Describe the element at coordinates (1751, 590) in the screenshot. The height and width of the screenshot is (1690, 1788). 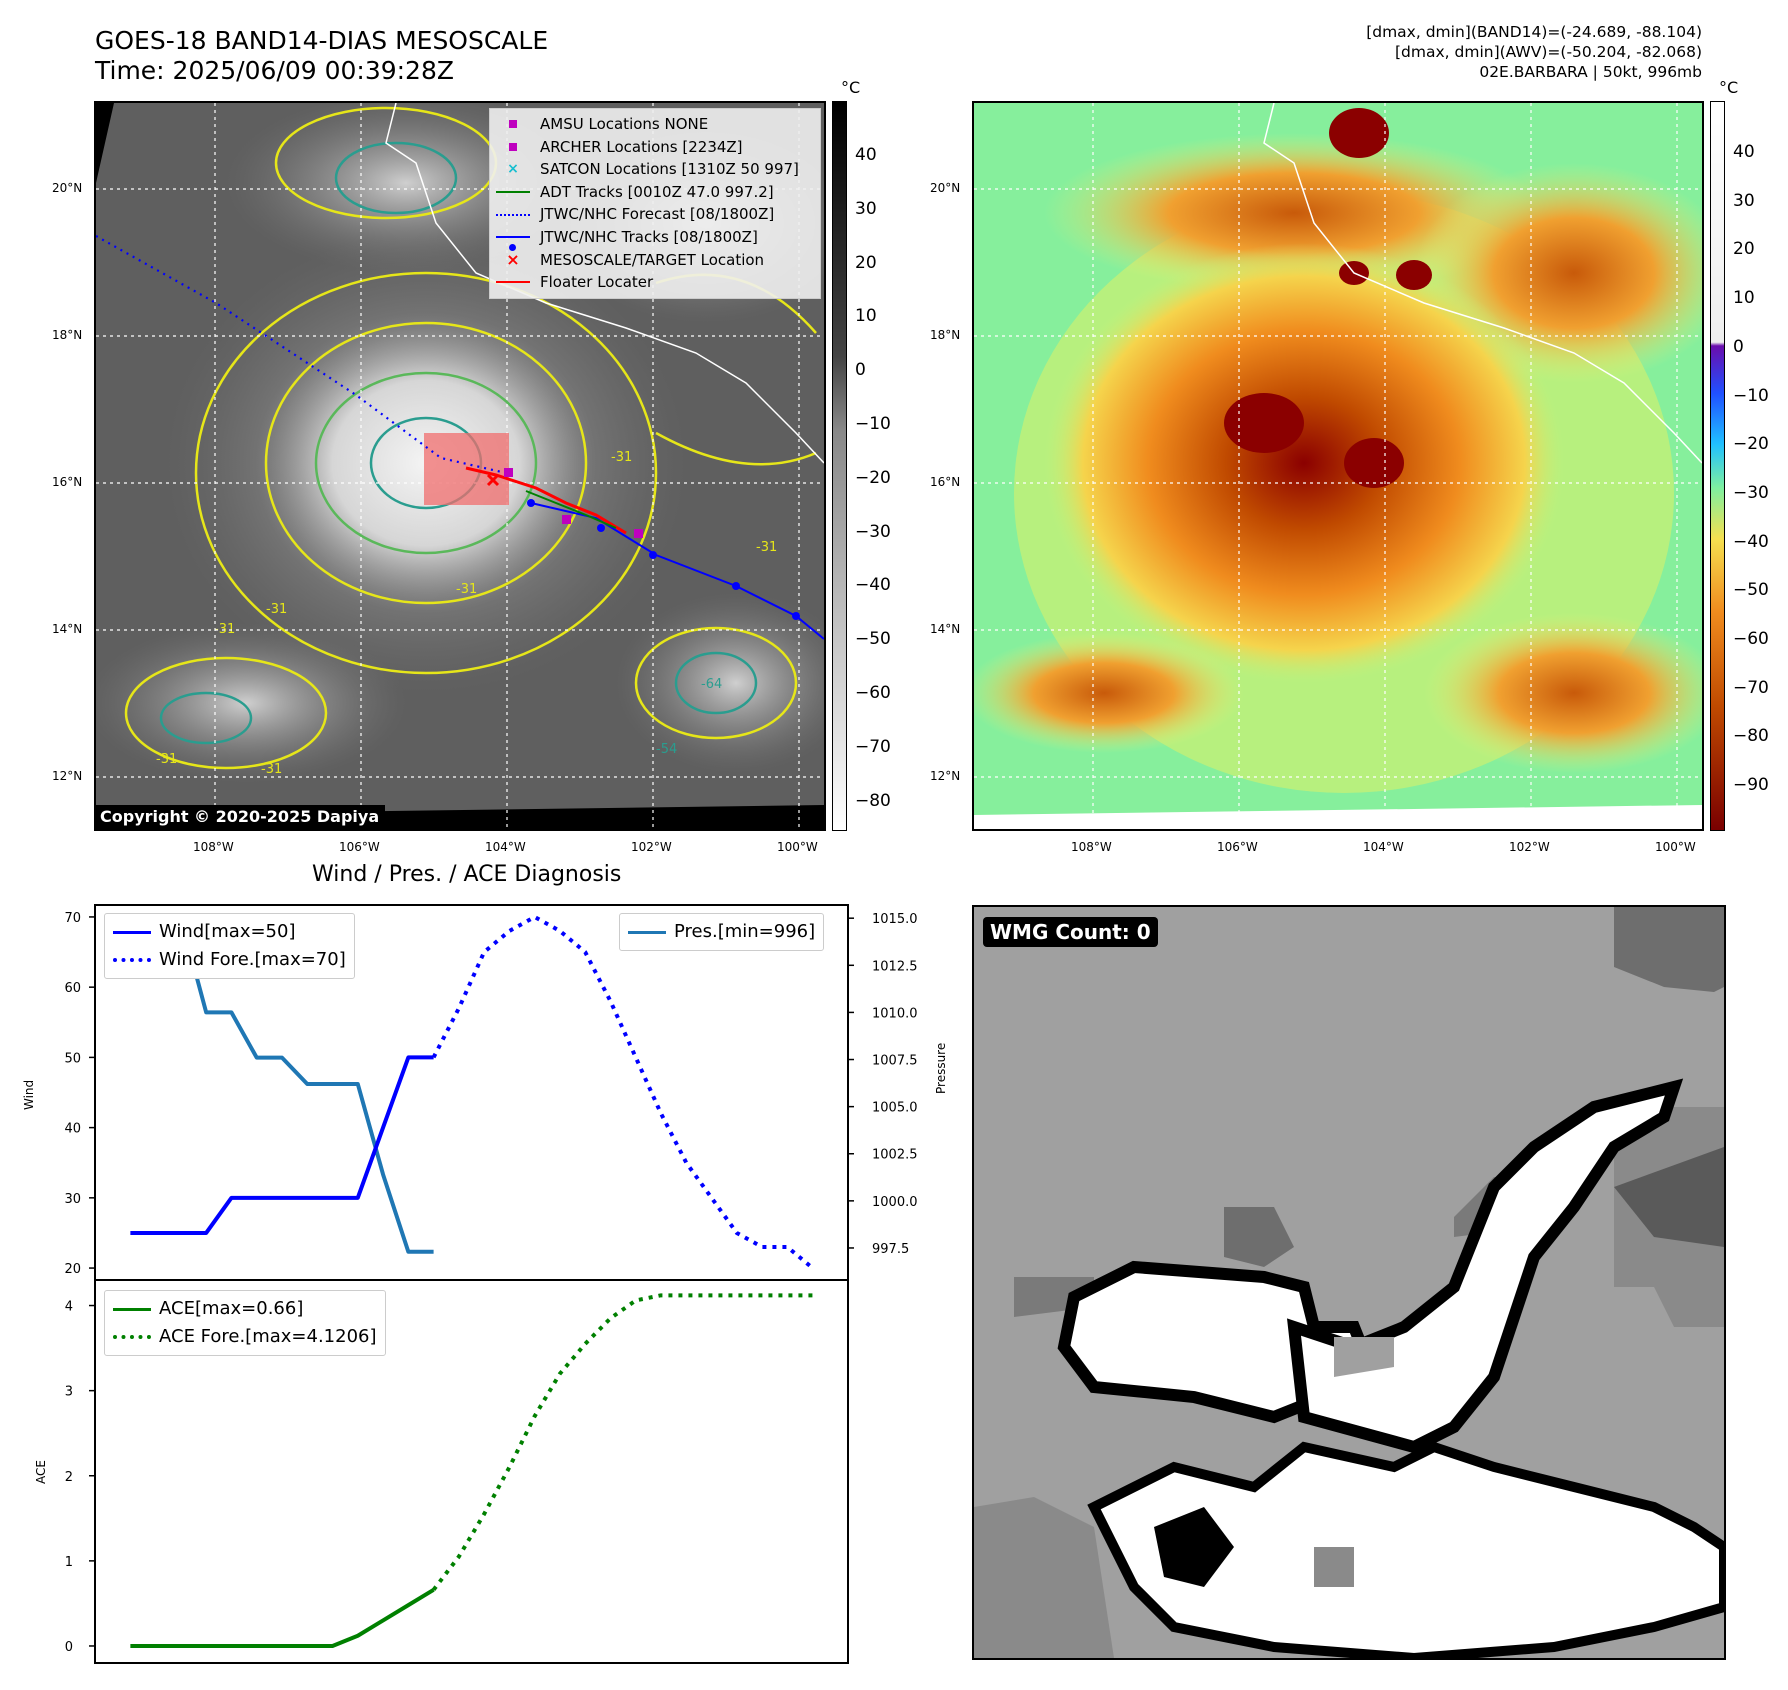
I see `colorbar-tick-label: −50` at that location.